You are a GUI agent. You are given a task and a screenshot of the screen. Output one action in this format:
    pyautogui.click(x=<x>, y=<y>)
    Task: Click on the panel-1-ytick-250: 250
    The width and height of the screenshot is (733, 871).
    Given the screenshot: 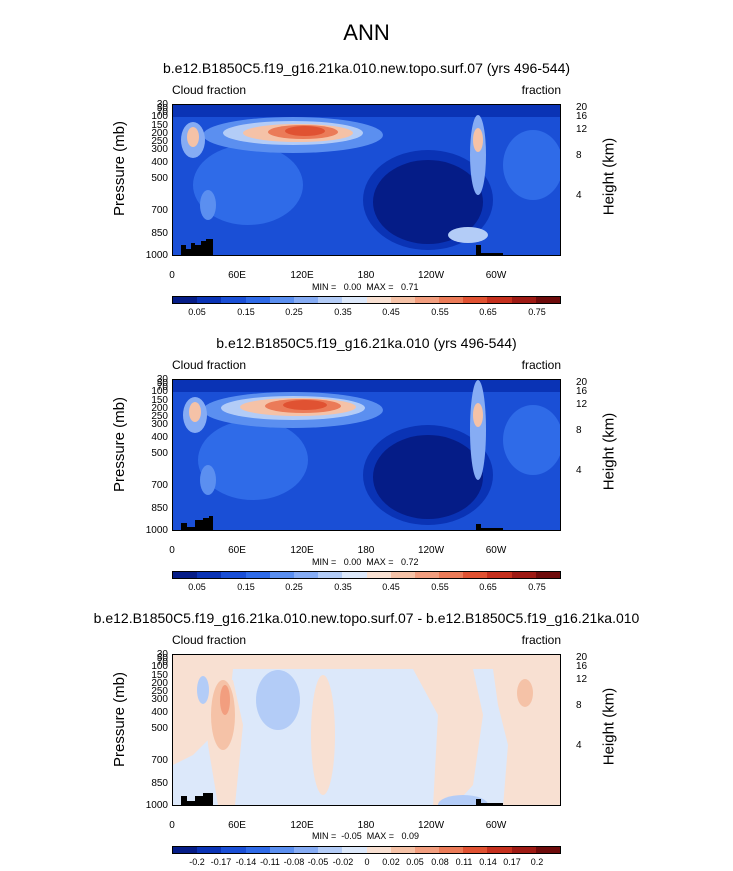 What is the action you would take?
    pyautogui.click(x=159, y=141)
    